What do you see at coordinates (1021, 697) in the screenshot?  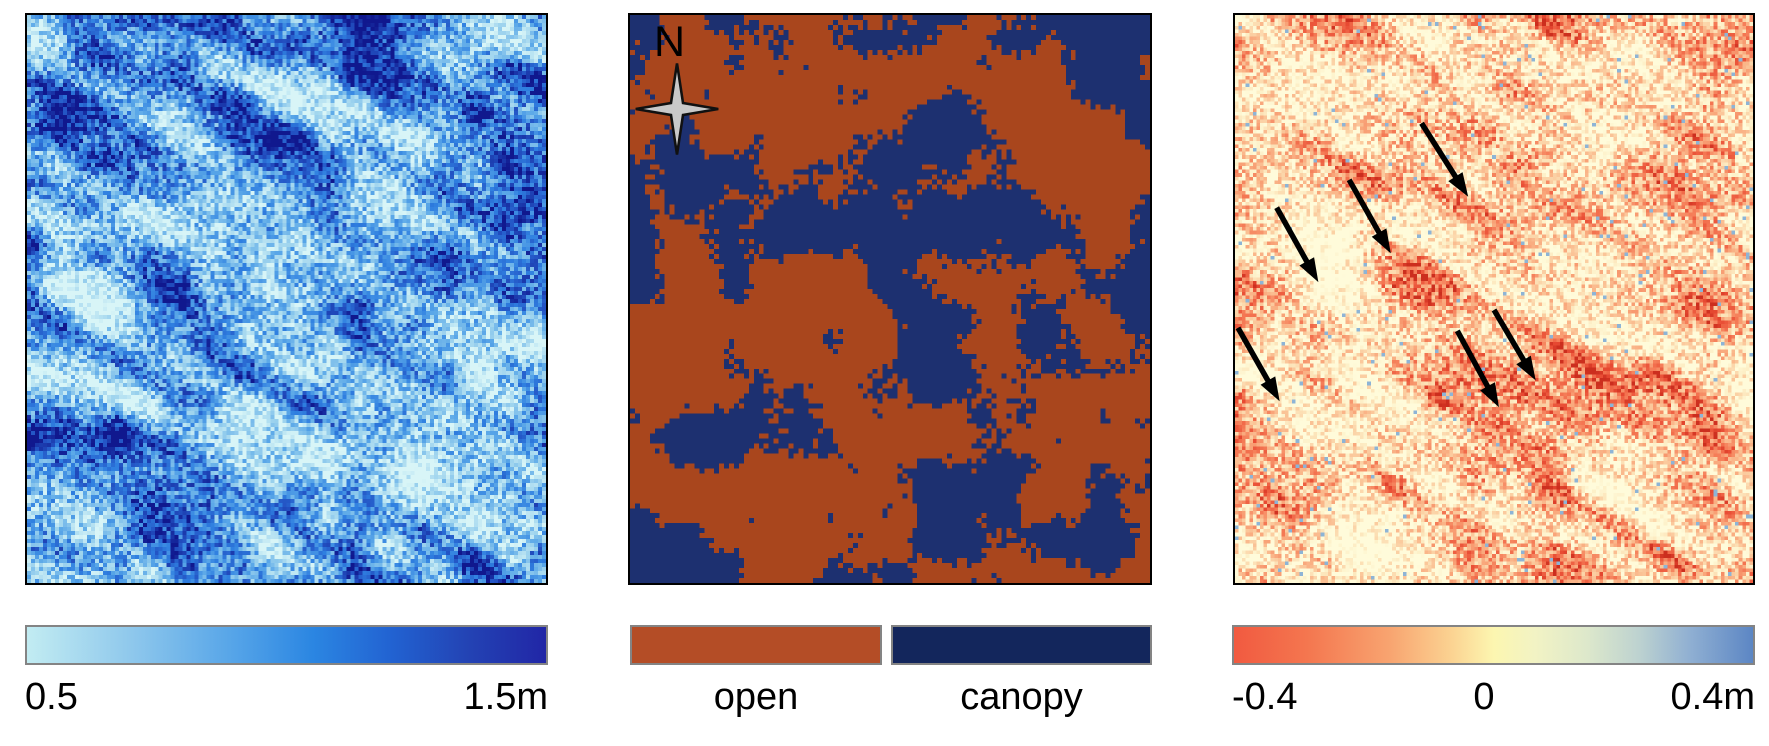 I see `canopy-class-label: canopy` at bounding box center [1021, 697].